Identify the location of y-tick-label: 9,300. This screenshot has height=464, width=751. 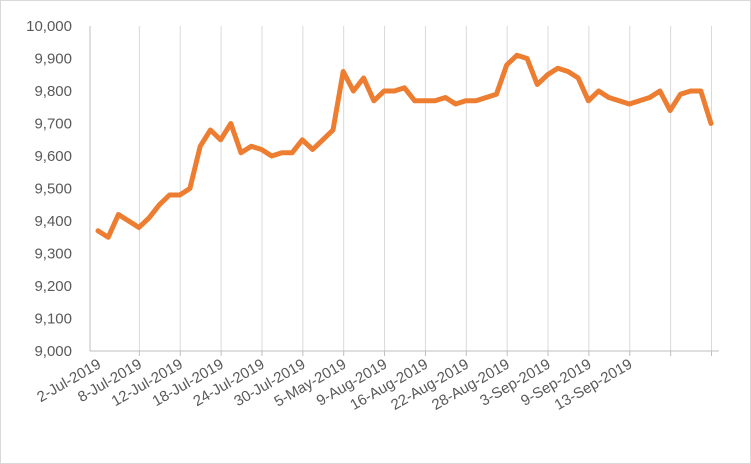
(53, 254).